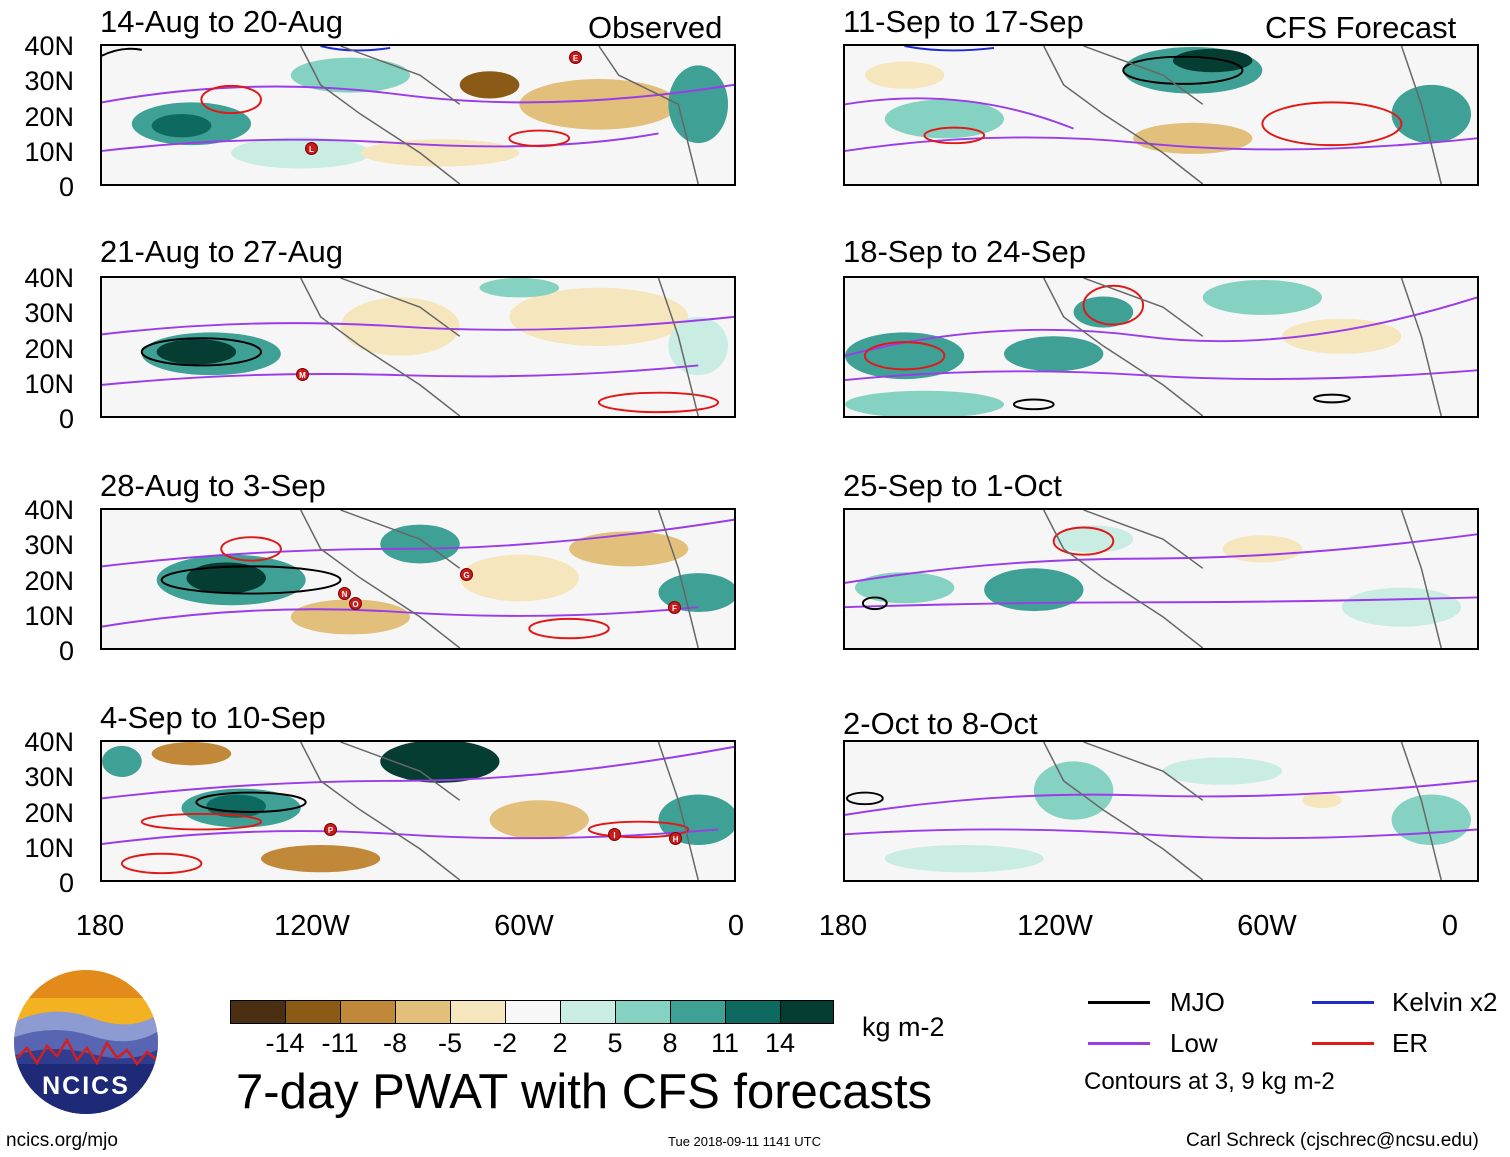  Describe the element at coordinates (213, 717) in the screenshot. I see `panel-title-4: 4-Sep to 10-Sep` at that location.